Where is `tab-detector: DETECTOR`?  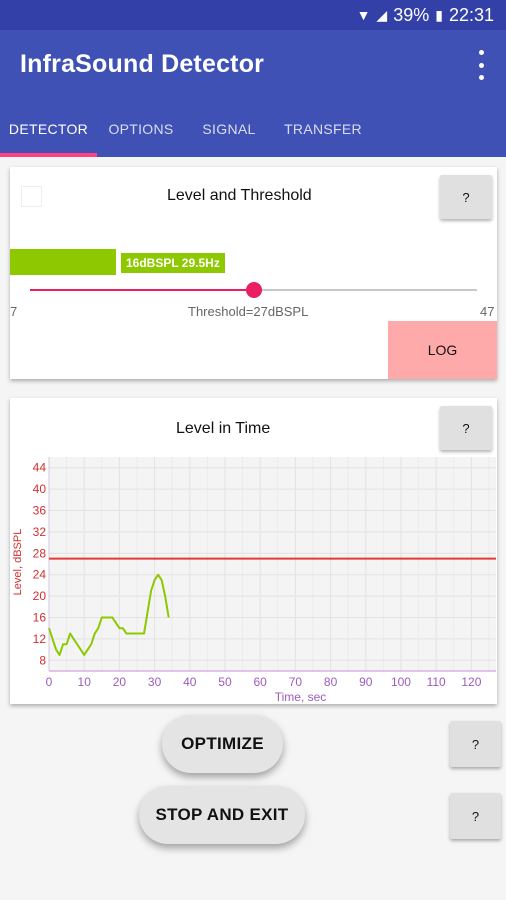 tab-detector: DETECTOR is located at coordinates (48, 128).